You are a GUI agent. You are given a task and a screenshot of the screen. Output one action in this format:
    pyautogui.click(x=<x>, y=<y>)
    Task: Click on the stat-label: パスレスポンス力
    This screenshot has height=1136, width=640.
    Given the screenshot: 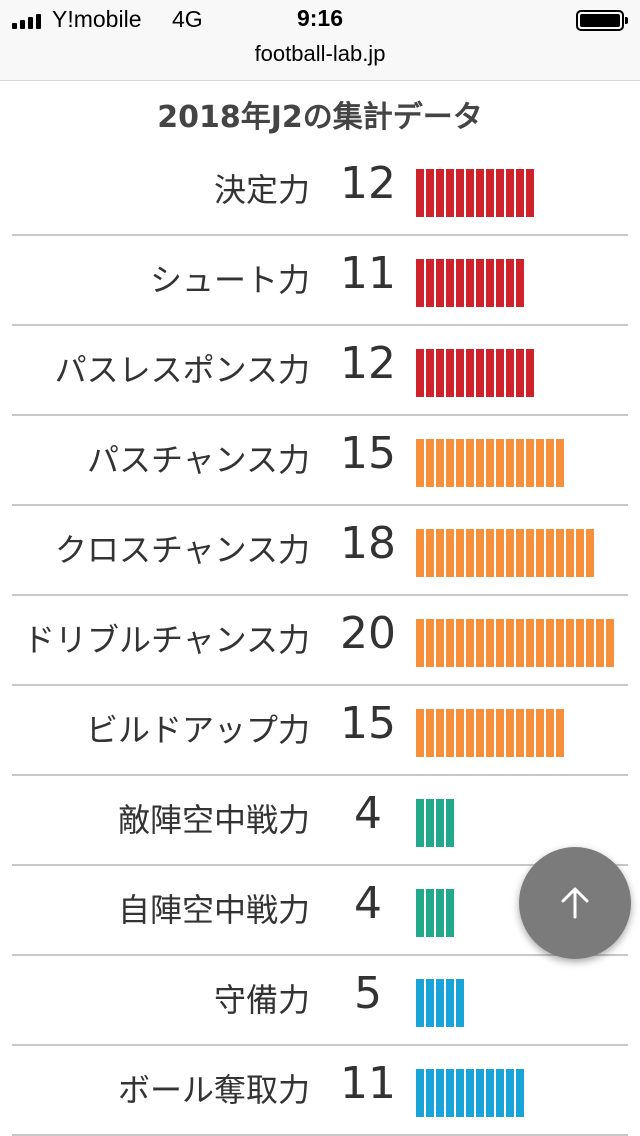 What is the action you would take?
    pyautogui.click(x=182, y=370)
    